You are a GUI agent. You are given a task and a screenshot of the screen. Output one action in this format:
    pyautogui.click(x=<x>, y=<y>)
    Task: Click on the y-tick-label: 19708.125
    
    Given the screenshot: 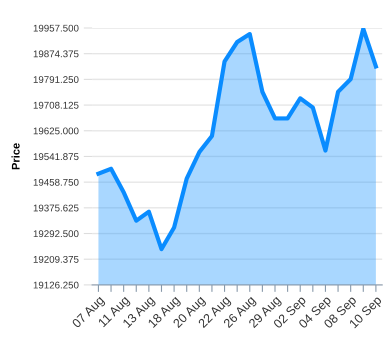 What is the action you would take?
    pyautogui.click(x=56, y=105)
    